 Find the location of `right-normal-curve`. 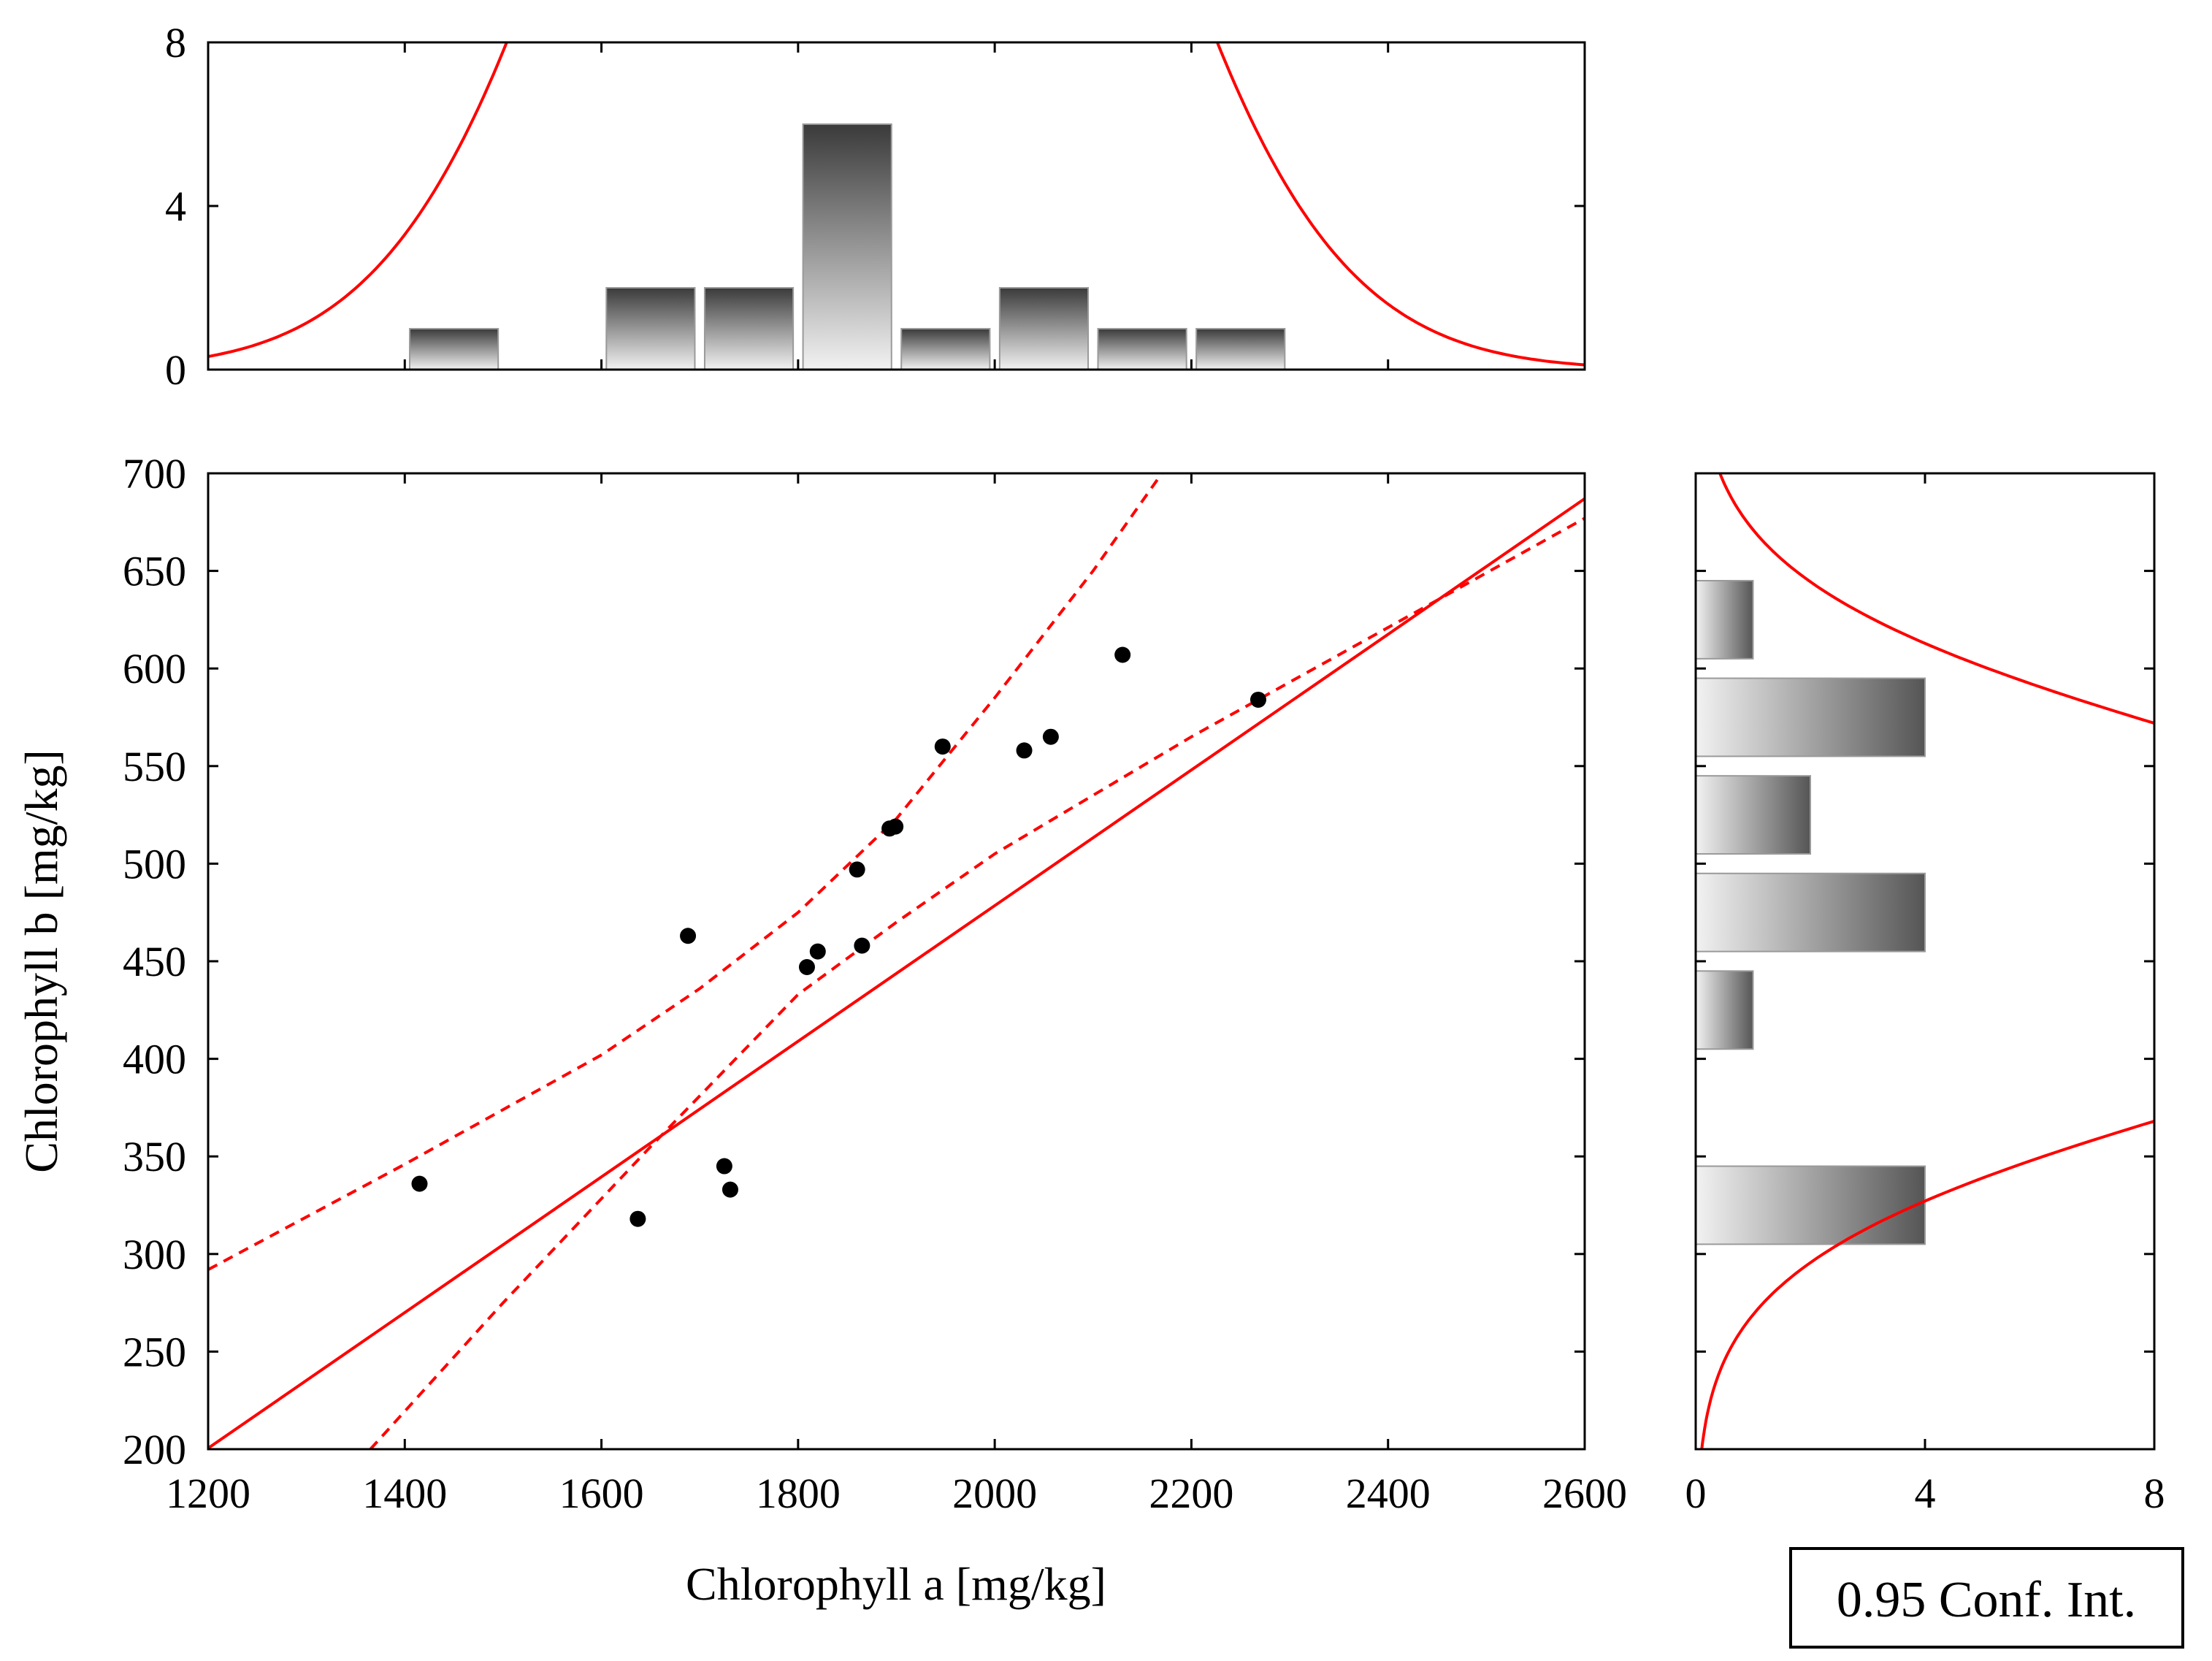

right-normal-curve is located at coordinates (1927, 961).